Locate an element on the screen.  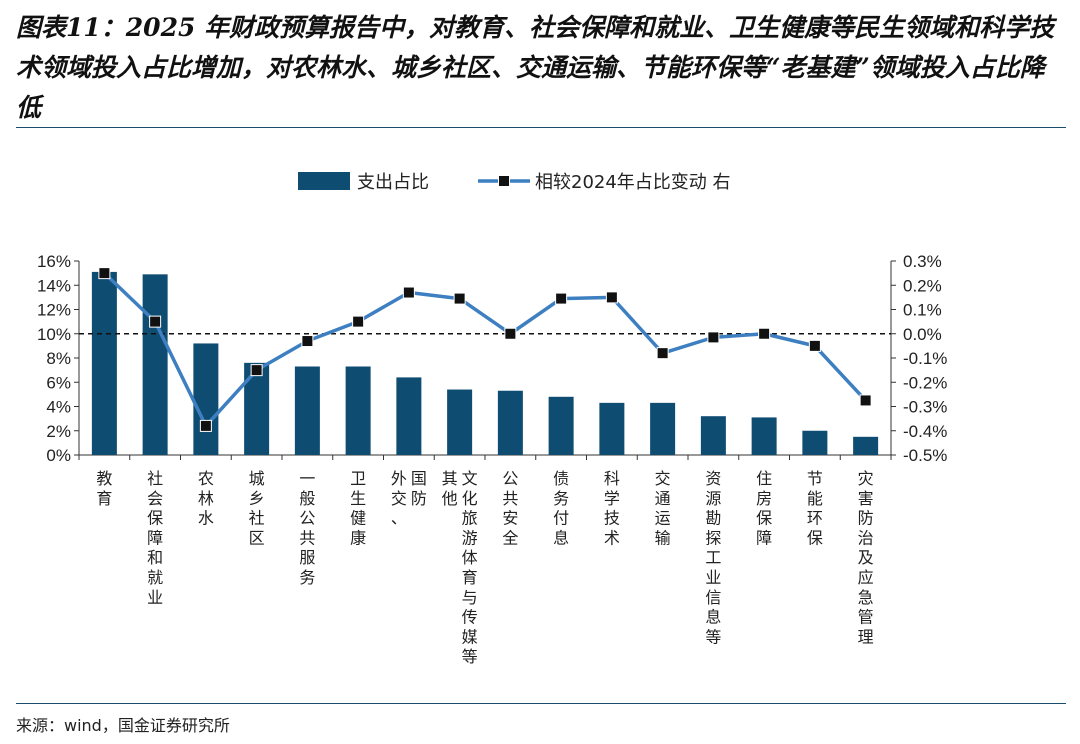
category-label: 城乡社区 is located at coordinates (257, 508).